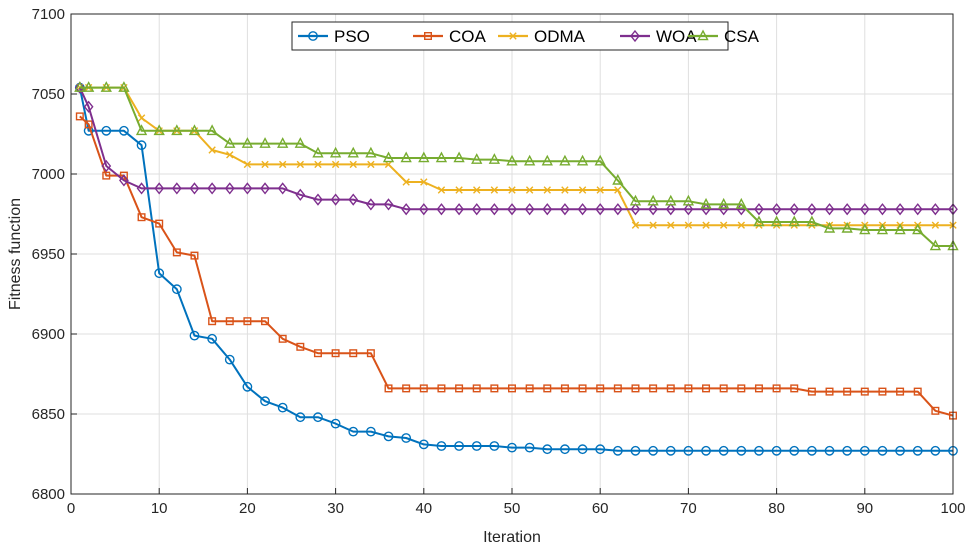 This screenshot has height=549, width=970. I want to click on legend-item-pso: PSO, so click(334, 36).